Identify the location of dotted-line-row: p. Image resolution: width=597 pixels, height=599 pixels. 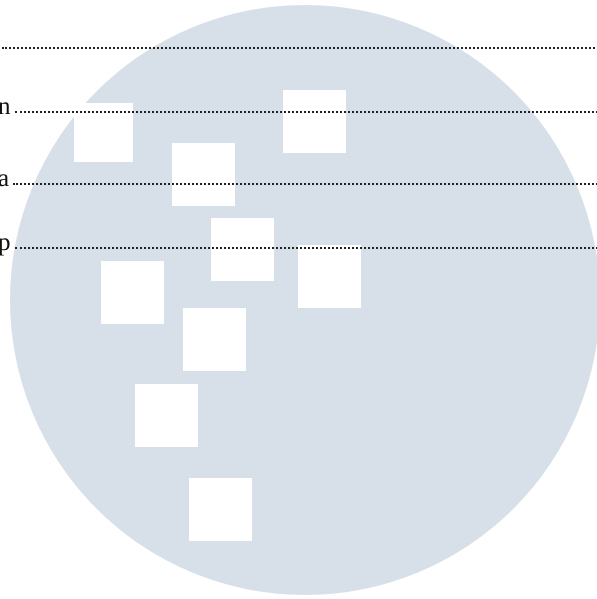
(298, 240).